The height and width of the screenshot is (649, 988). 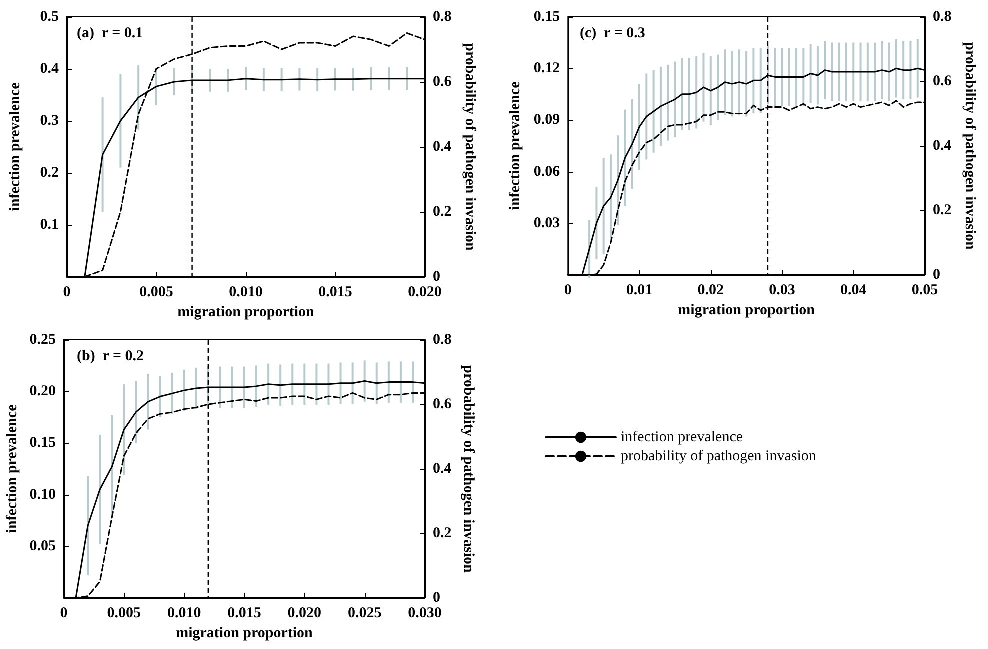 What do you see at coordinates (613, 34) in the screenshot?
I see `text: (c) r = 0.3` at bounding box center [613, 34].